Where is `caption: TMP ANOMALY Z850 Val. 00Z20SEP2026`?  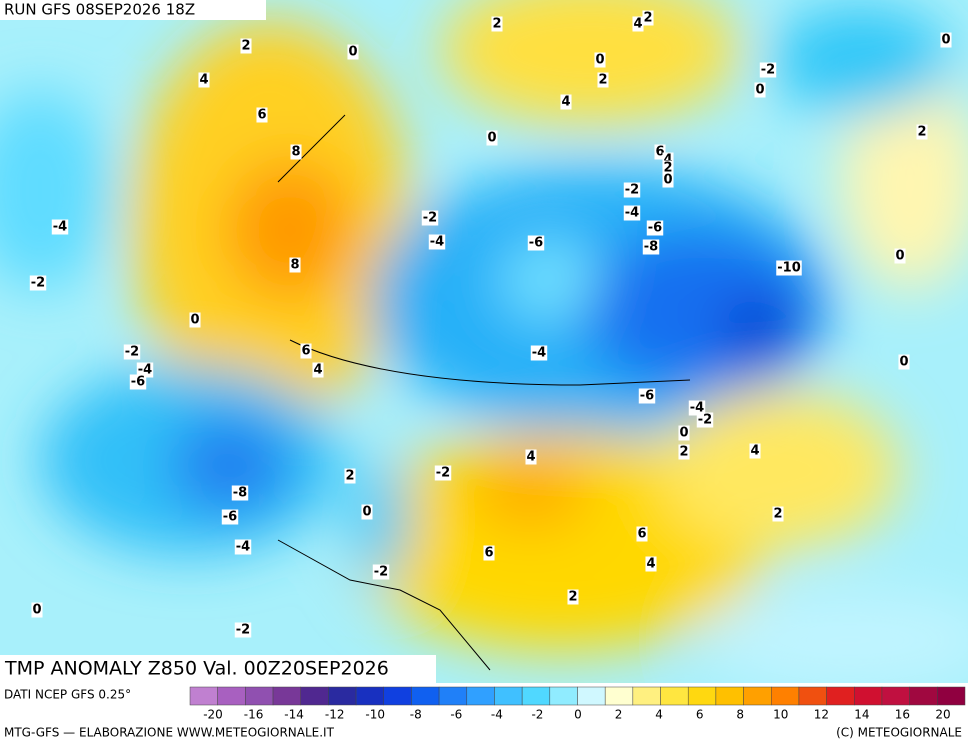
caption: TMP ANOMALY Z850 Val. 00Z20SEP2026 is located at coordinates (196, 669).